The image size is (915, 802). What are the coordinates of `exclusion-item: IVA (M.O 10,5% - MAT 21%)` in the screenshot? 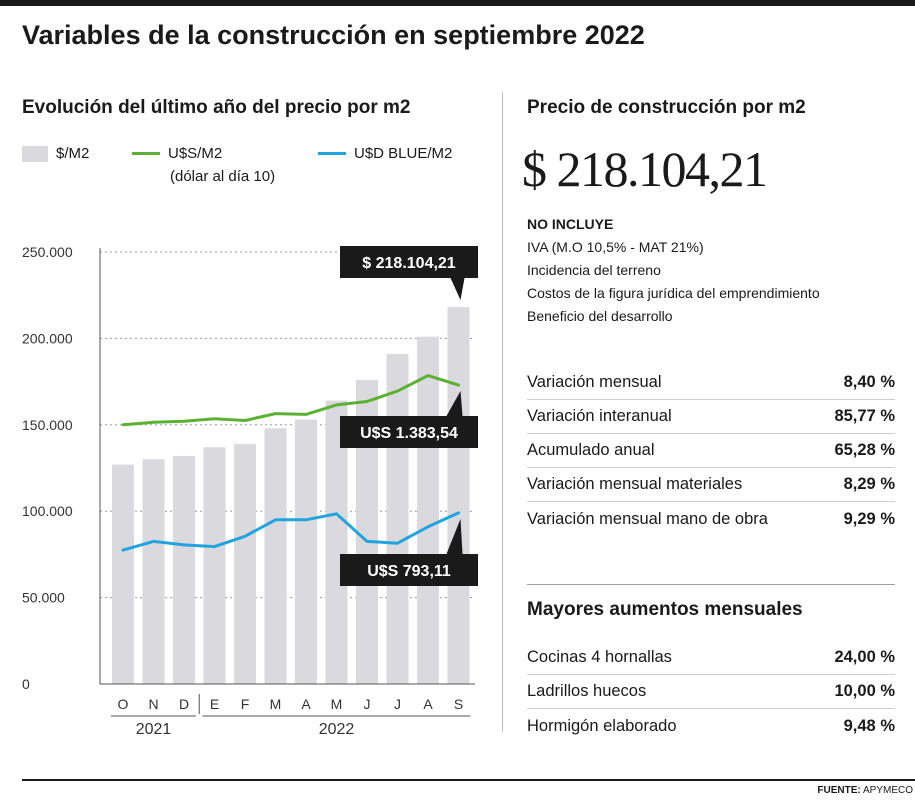 It's located at (615, 247).